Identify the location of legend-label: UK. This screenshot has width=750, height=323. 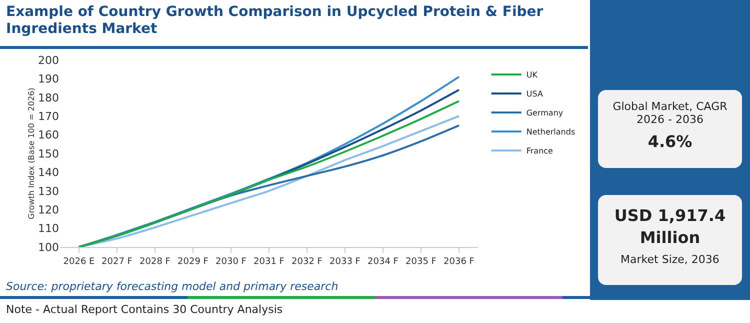
(532, 75).